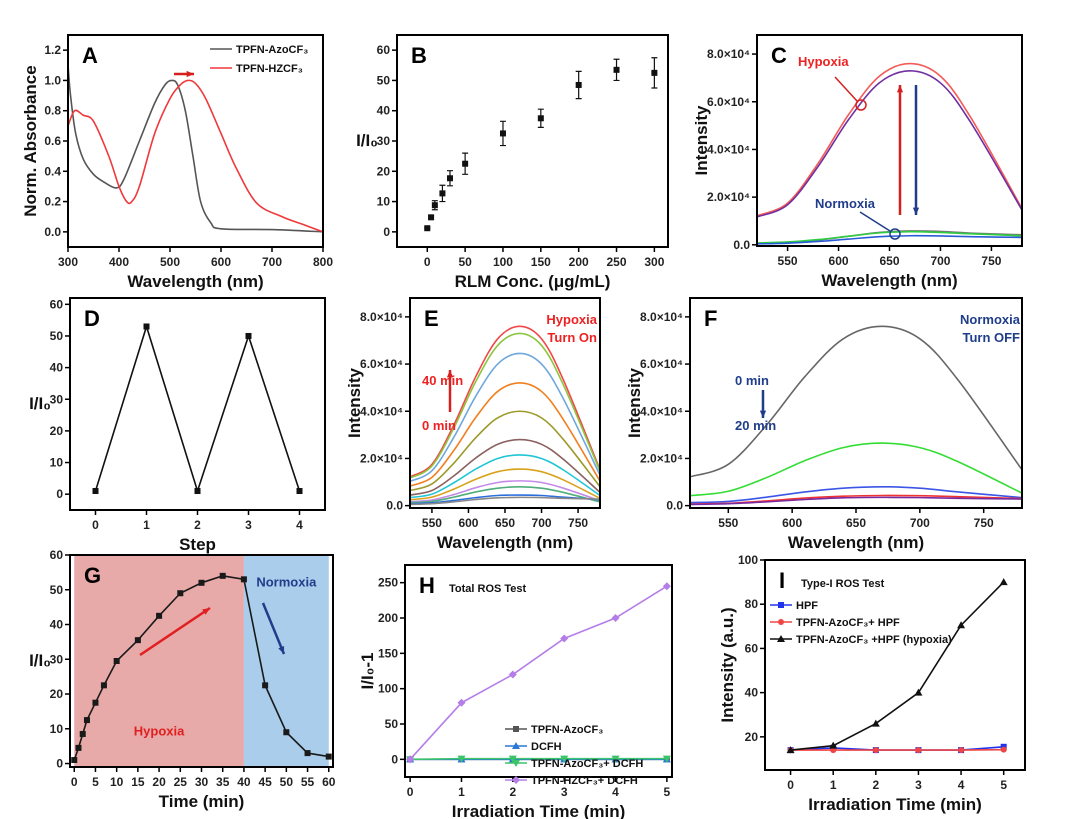 This screenshot has height=819, width=1080. I want to click on x-tick-label: 30, so click(202, 782).